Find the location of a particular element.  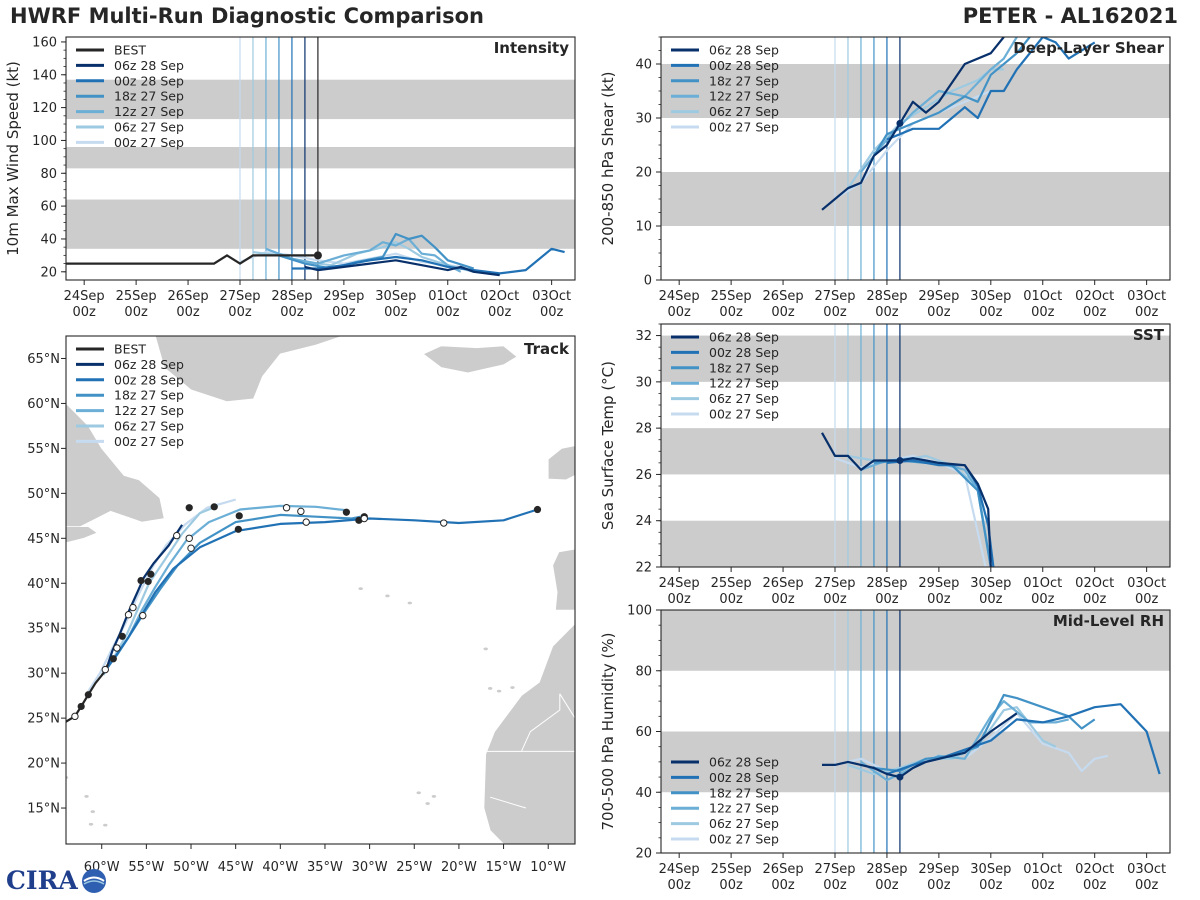

x-tick-label: 28Sep is located at coordinates (886, 296).